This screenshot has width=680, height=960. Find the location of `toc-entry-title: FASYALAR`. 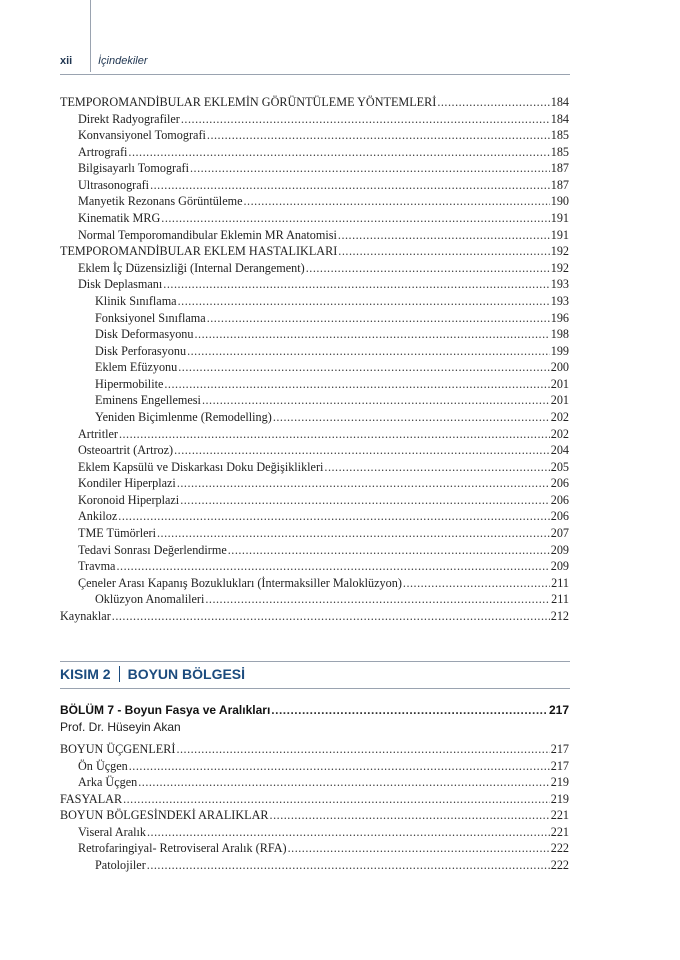

toc-entry-title: FASYALAR is located at coordinates (91, 798).